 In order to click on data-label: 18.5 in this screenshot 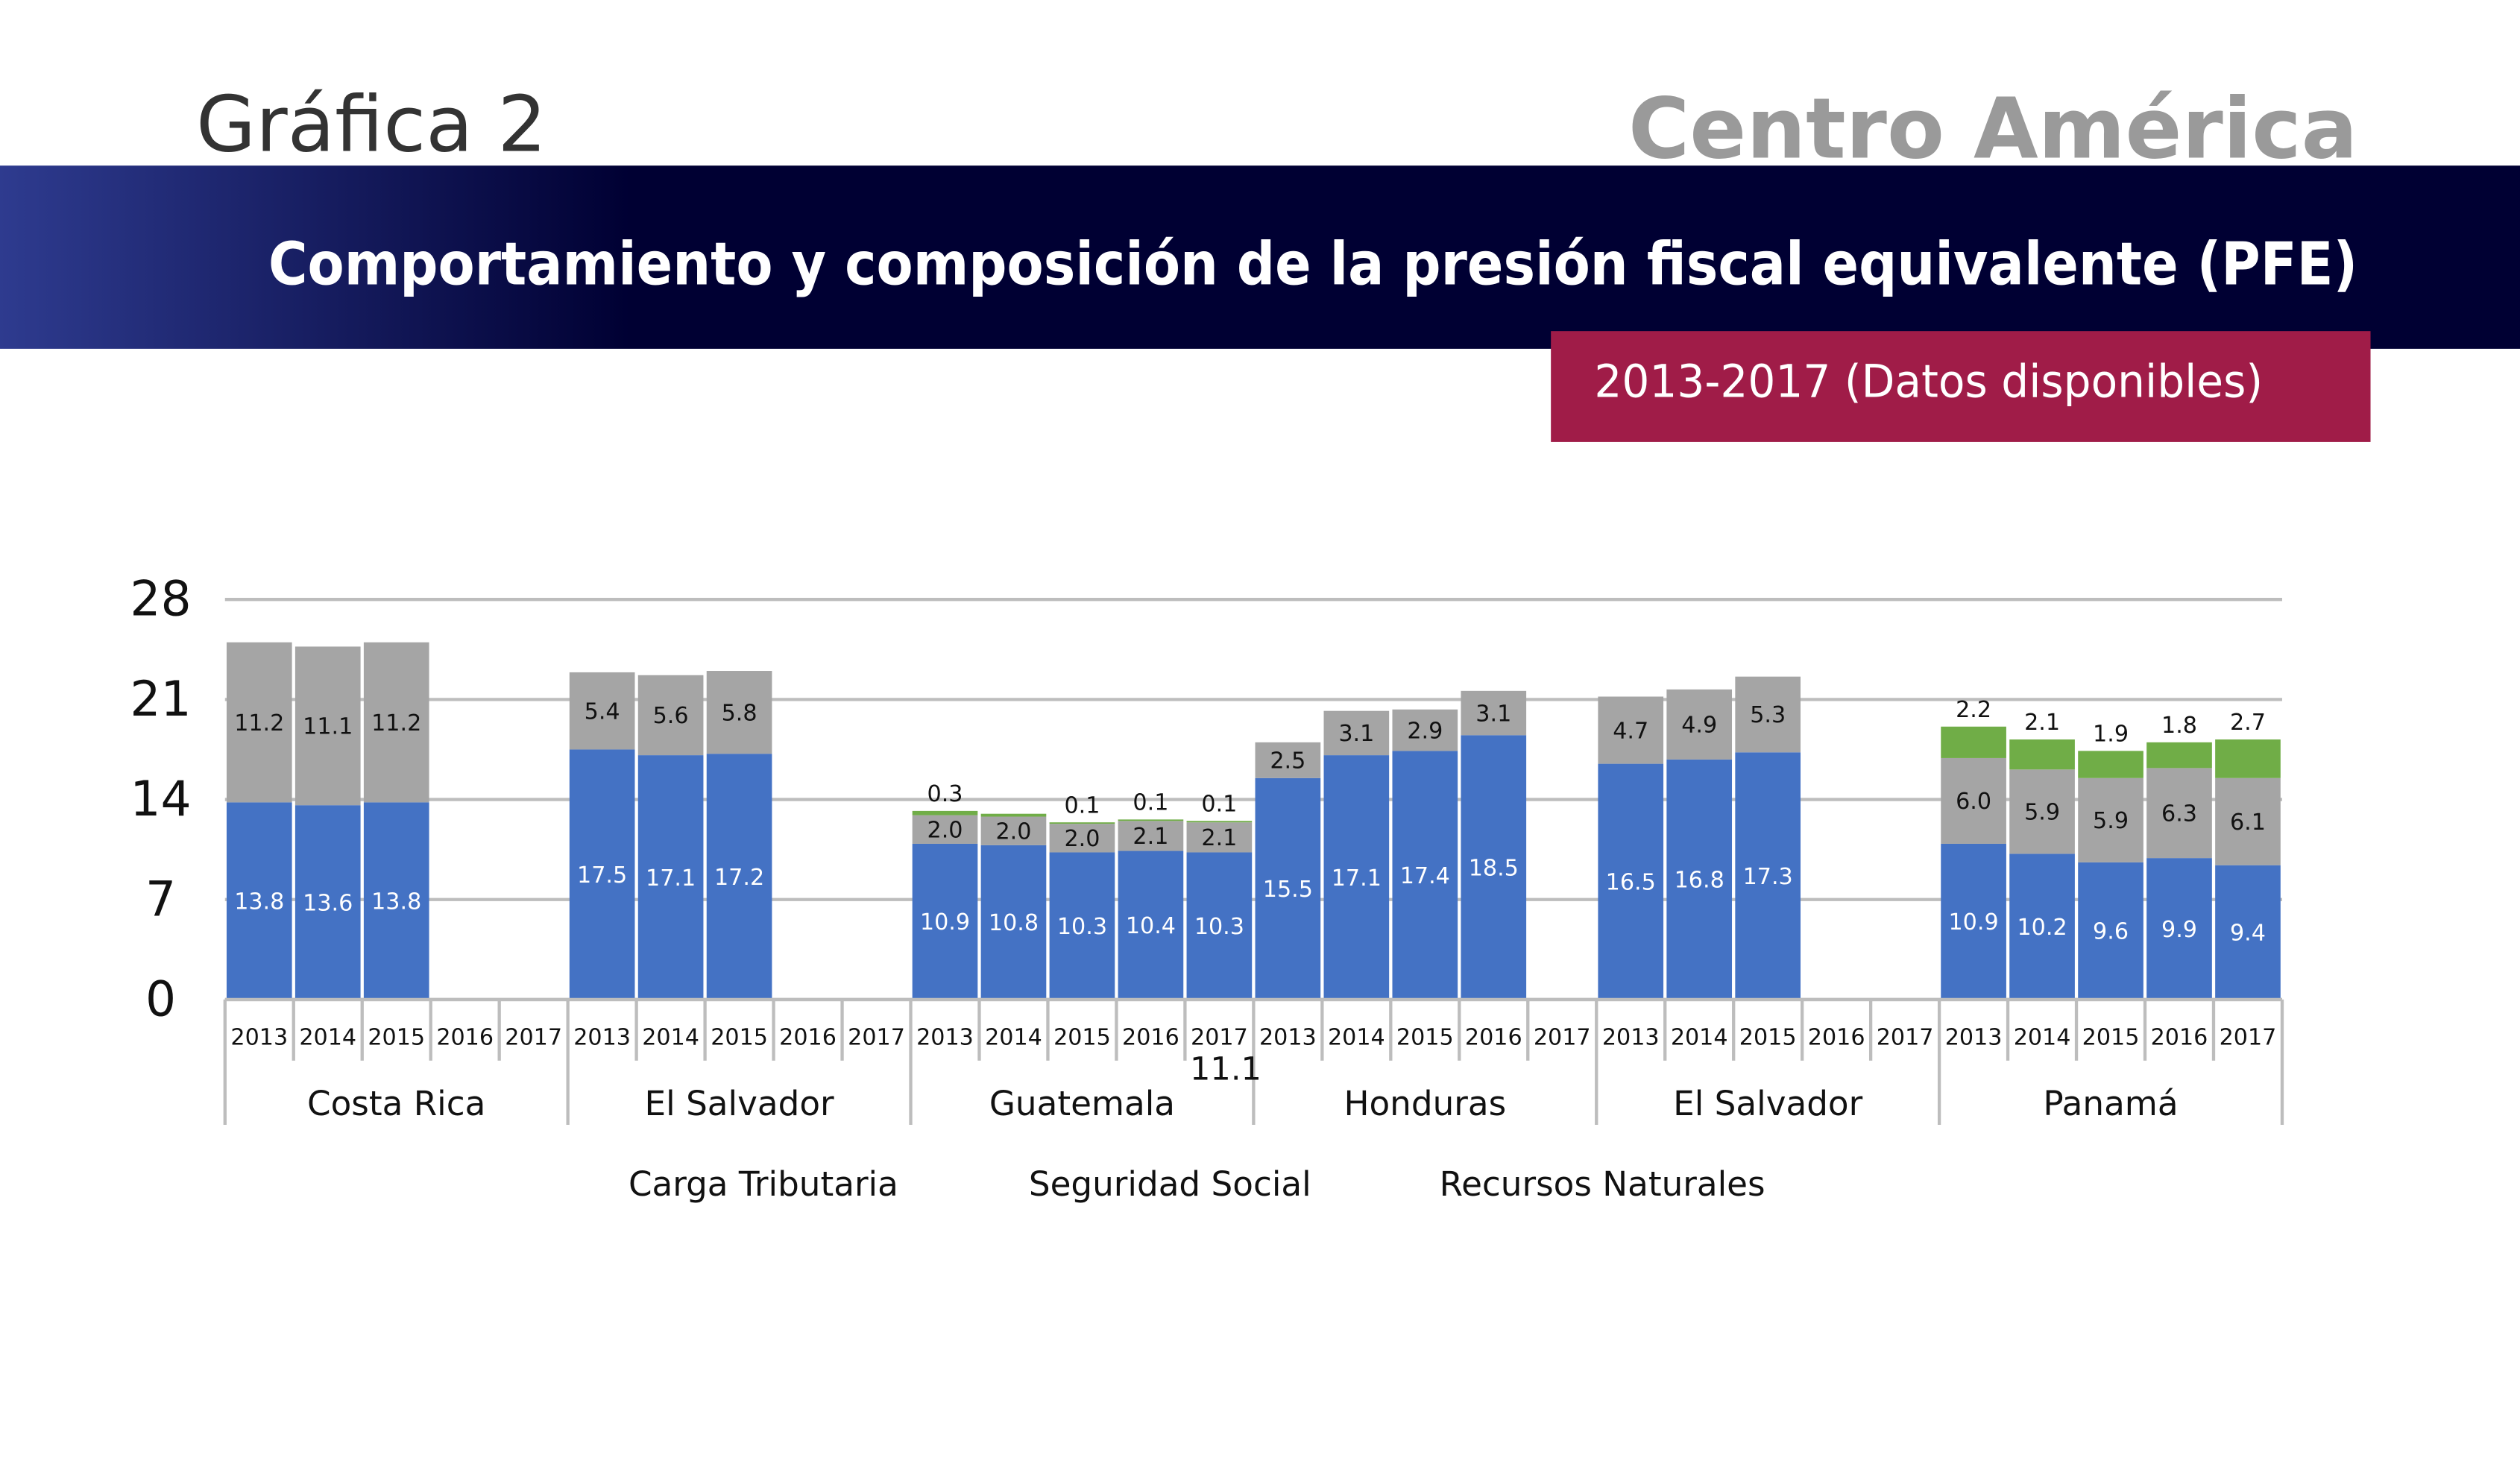, I will do `click(1494, 868)`.